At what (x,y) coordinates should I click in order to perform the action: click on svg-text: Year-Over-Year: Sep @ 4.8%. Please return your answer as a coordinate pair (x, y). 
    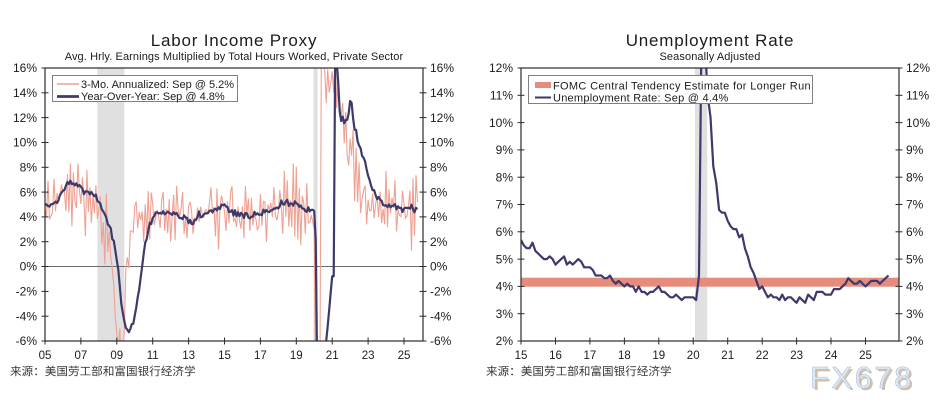
    Looking at the image, I should click on (153, 97).